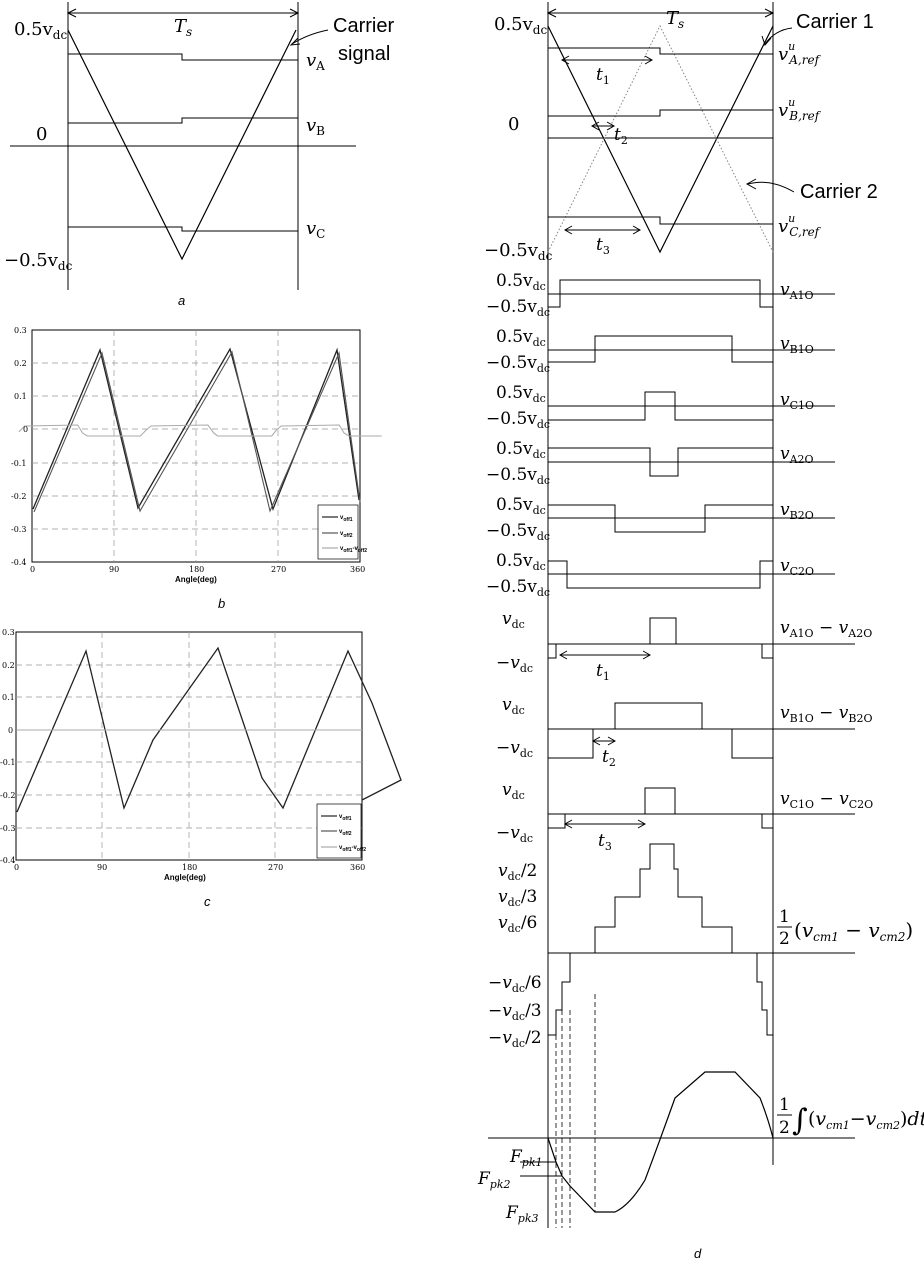 Image resolution: width=924 pixels, height=1267 pixels. I want to click on panel-c-xlabel: Angle(deg), so click(185, 877).